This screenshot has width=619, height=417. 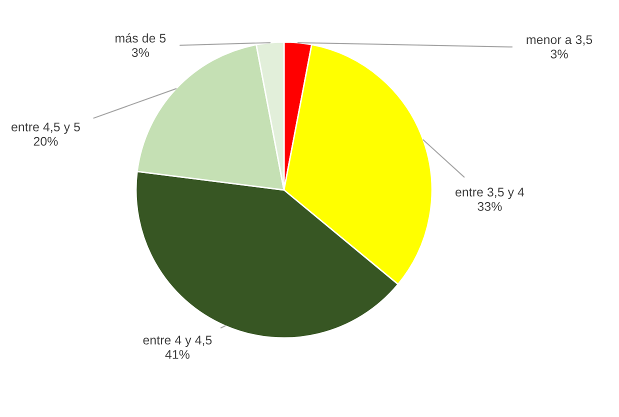 I want to click on data-label: 33%, so click(x=490, y=206).